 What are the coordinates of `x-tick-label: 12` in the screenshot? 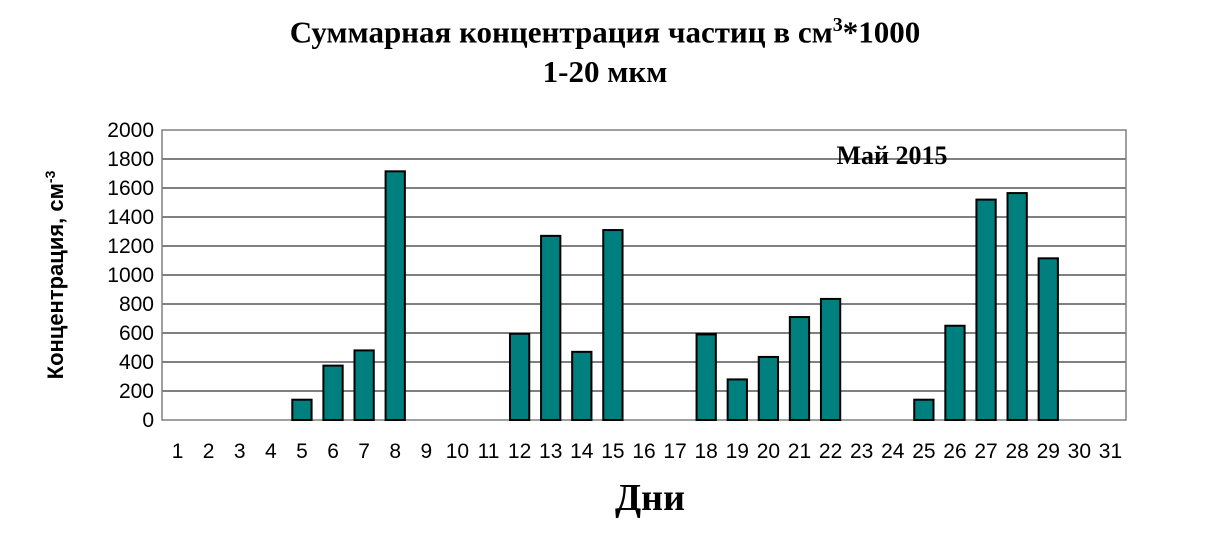 It's located at (519, 451).